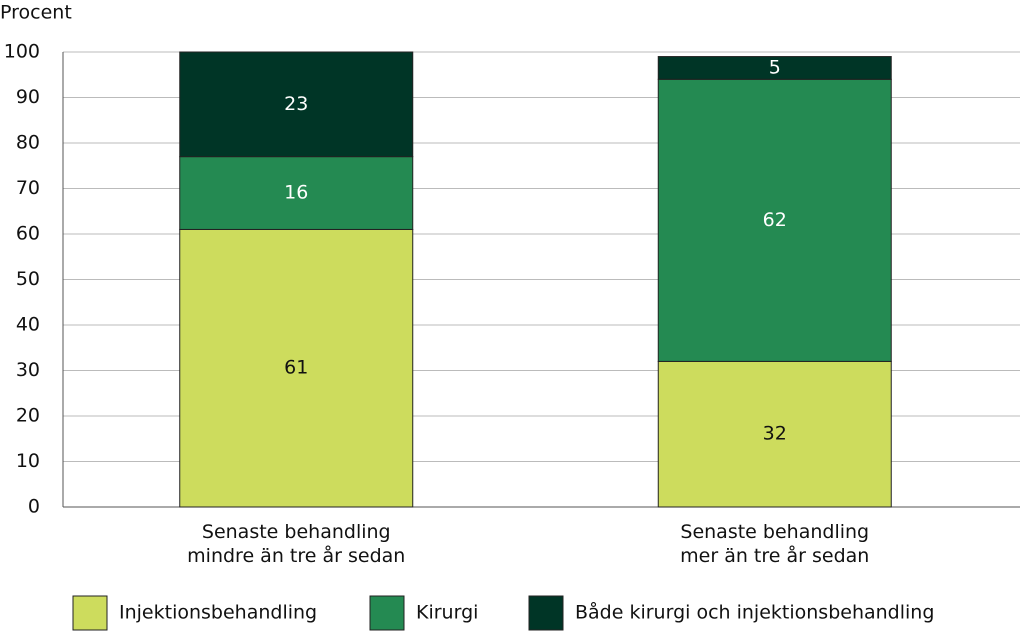  Describe the element at coordinates (774, 544) in the screenshot. I see `x-tick-label: Senaste behandling mer än tre år sedan` at that location.